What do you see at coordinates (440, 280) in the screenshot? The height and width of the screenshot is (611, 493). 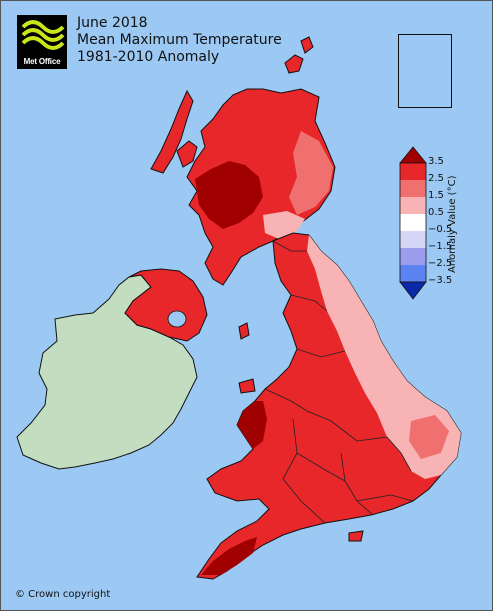 I see `colorbar-tick: −3.5` at bounding box center [440, 280].